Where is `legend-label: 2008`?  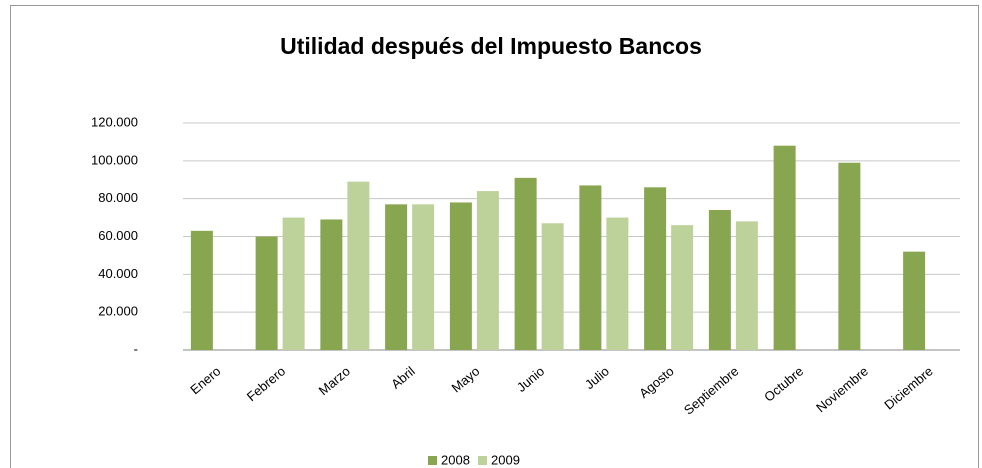 legend-label: 2008 is located at coordinates (455, 459).